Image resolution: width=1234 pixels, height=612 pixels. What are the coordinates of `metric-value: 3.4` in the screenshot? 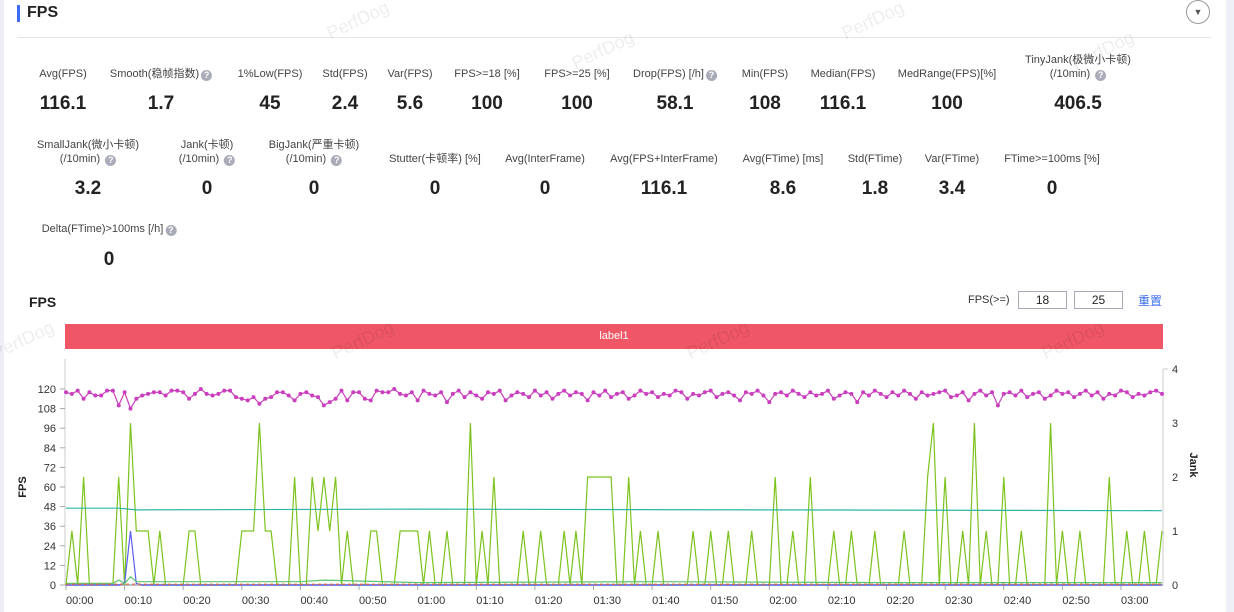 It's located at (952, 188).